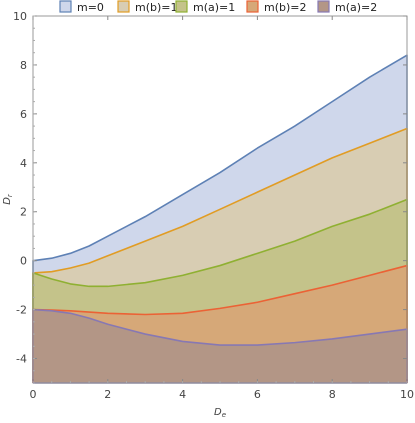  I want to click on x-tick-label: 0, so click(33, 394).